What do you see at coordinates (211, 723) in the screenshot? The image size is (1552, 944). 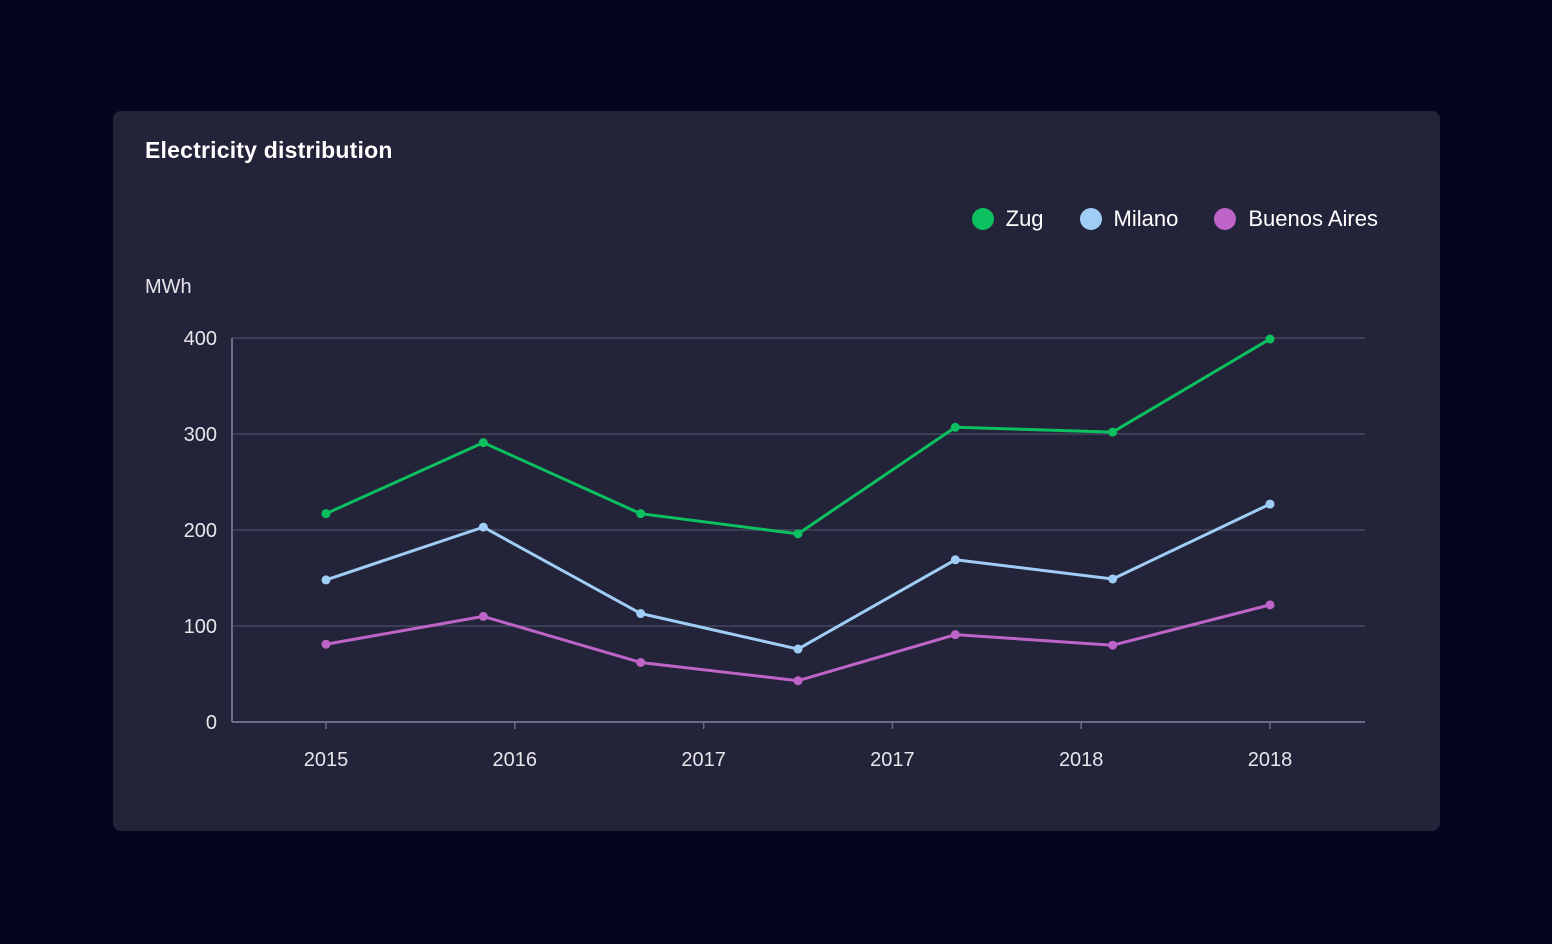 I see `y-tick-label: 0` at bounding box center [211, 723].